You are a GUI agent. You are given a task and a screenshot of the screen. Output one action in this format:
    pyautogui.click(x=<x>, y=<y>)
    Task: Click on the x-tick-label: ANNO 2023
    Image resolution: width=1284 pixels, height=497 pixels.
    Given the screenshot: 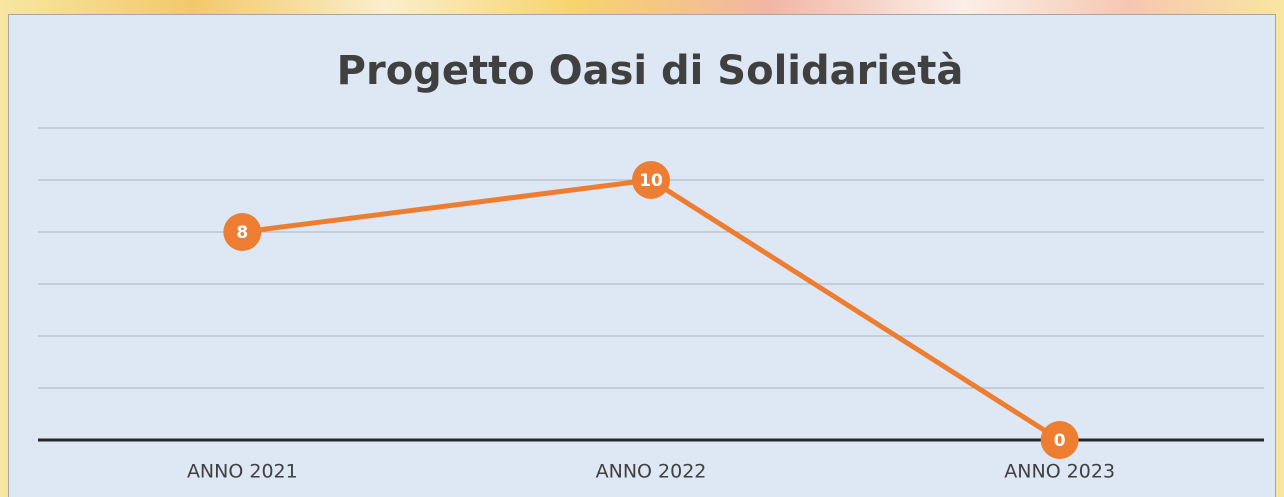 What is the action you would take?
    pyautogui.click(x=1059, y=472)
    